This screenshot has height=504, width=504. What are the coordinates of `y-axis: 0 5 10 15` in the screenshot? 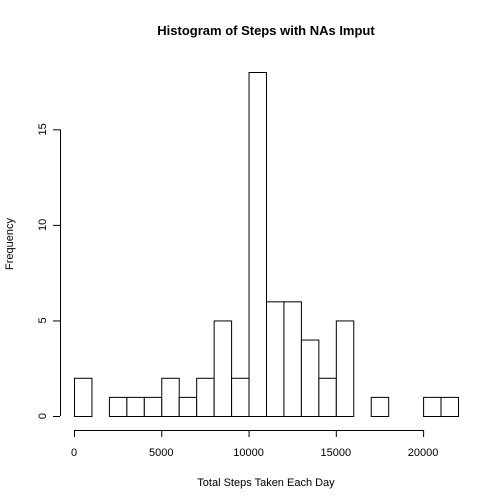 It's located at (49, 271).